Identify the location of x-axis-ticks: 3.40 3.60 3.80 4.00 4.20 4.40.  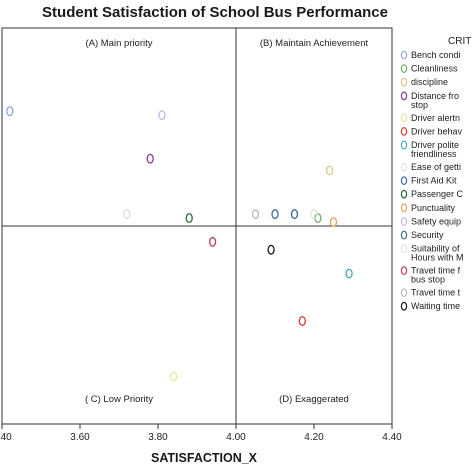
(201, 433).